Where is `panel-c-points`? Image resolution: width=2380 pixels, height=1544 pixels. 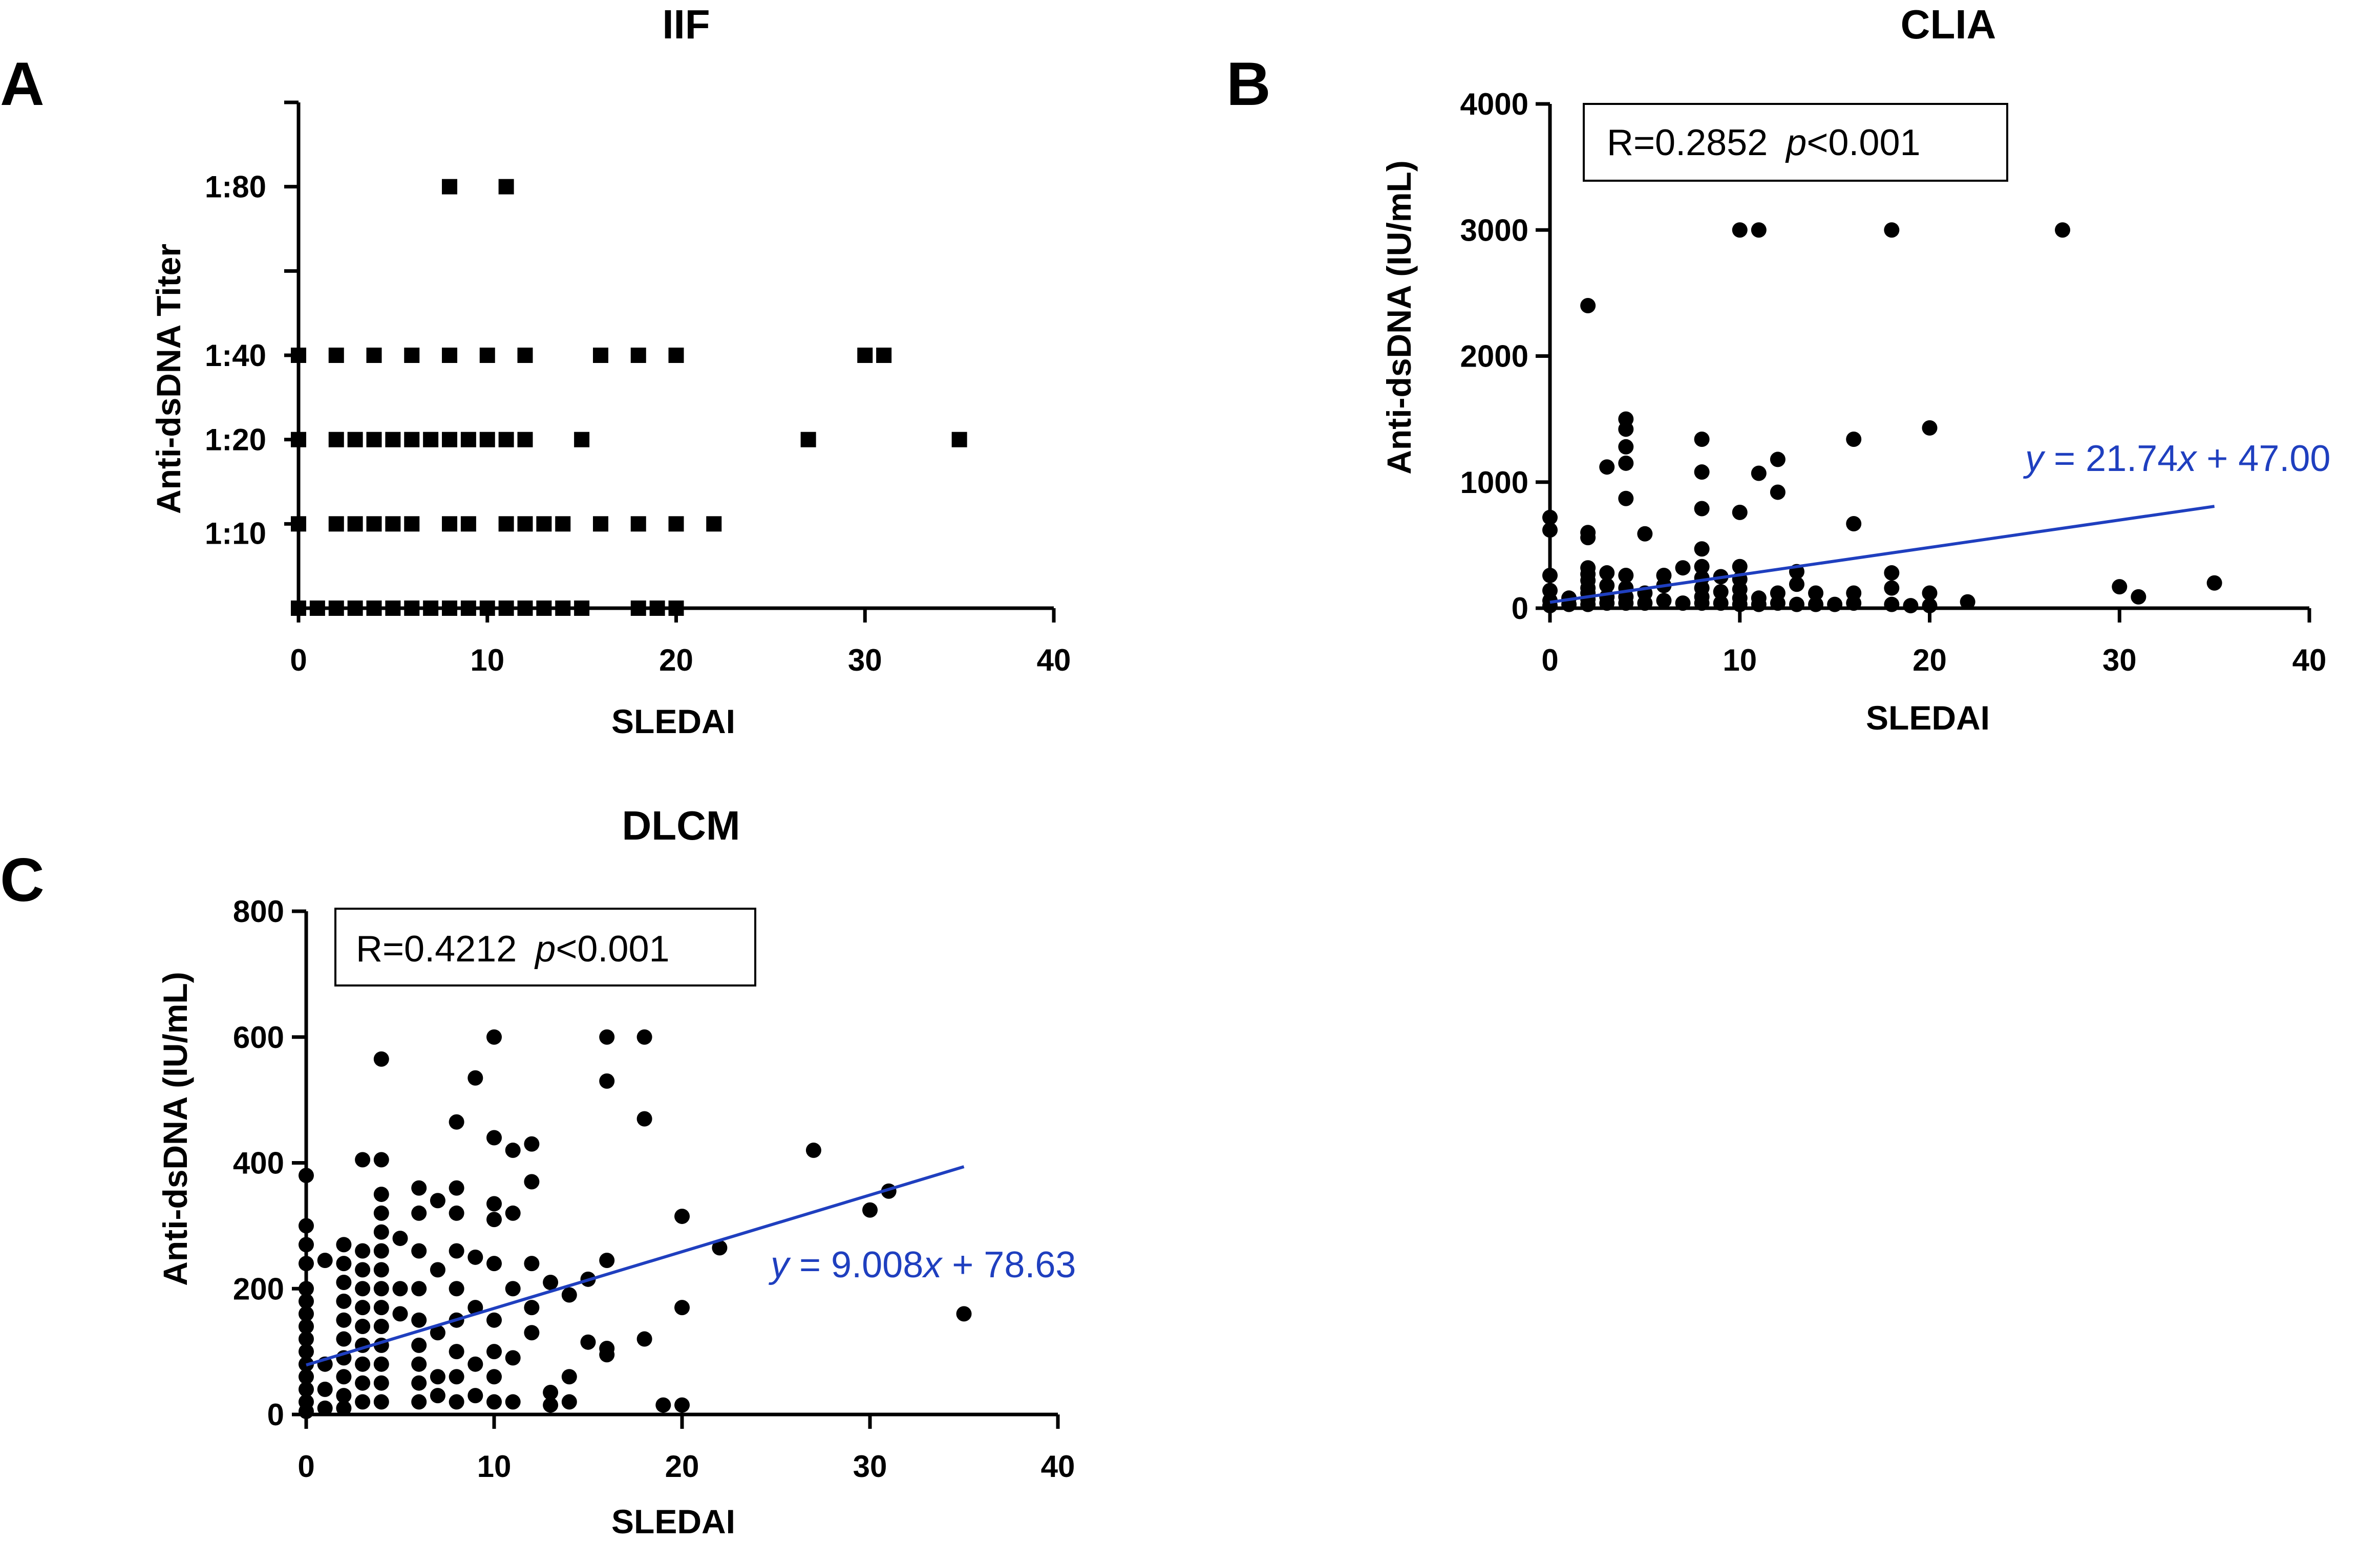
panel-c-points is located at coordinates (635, 1224).